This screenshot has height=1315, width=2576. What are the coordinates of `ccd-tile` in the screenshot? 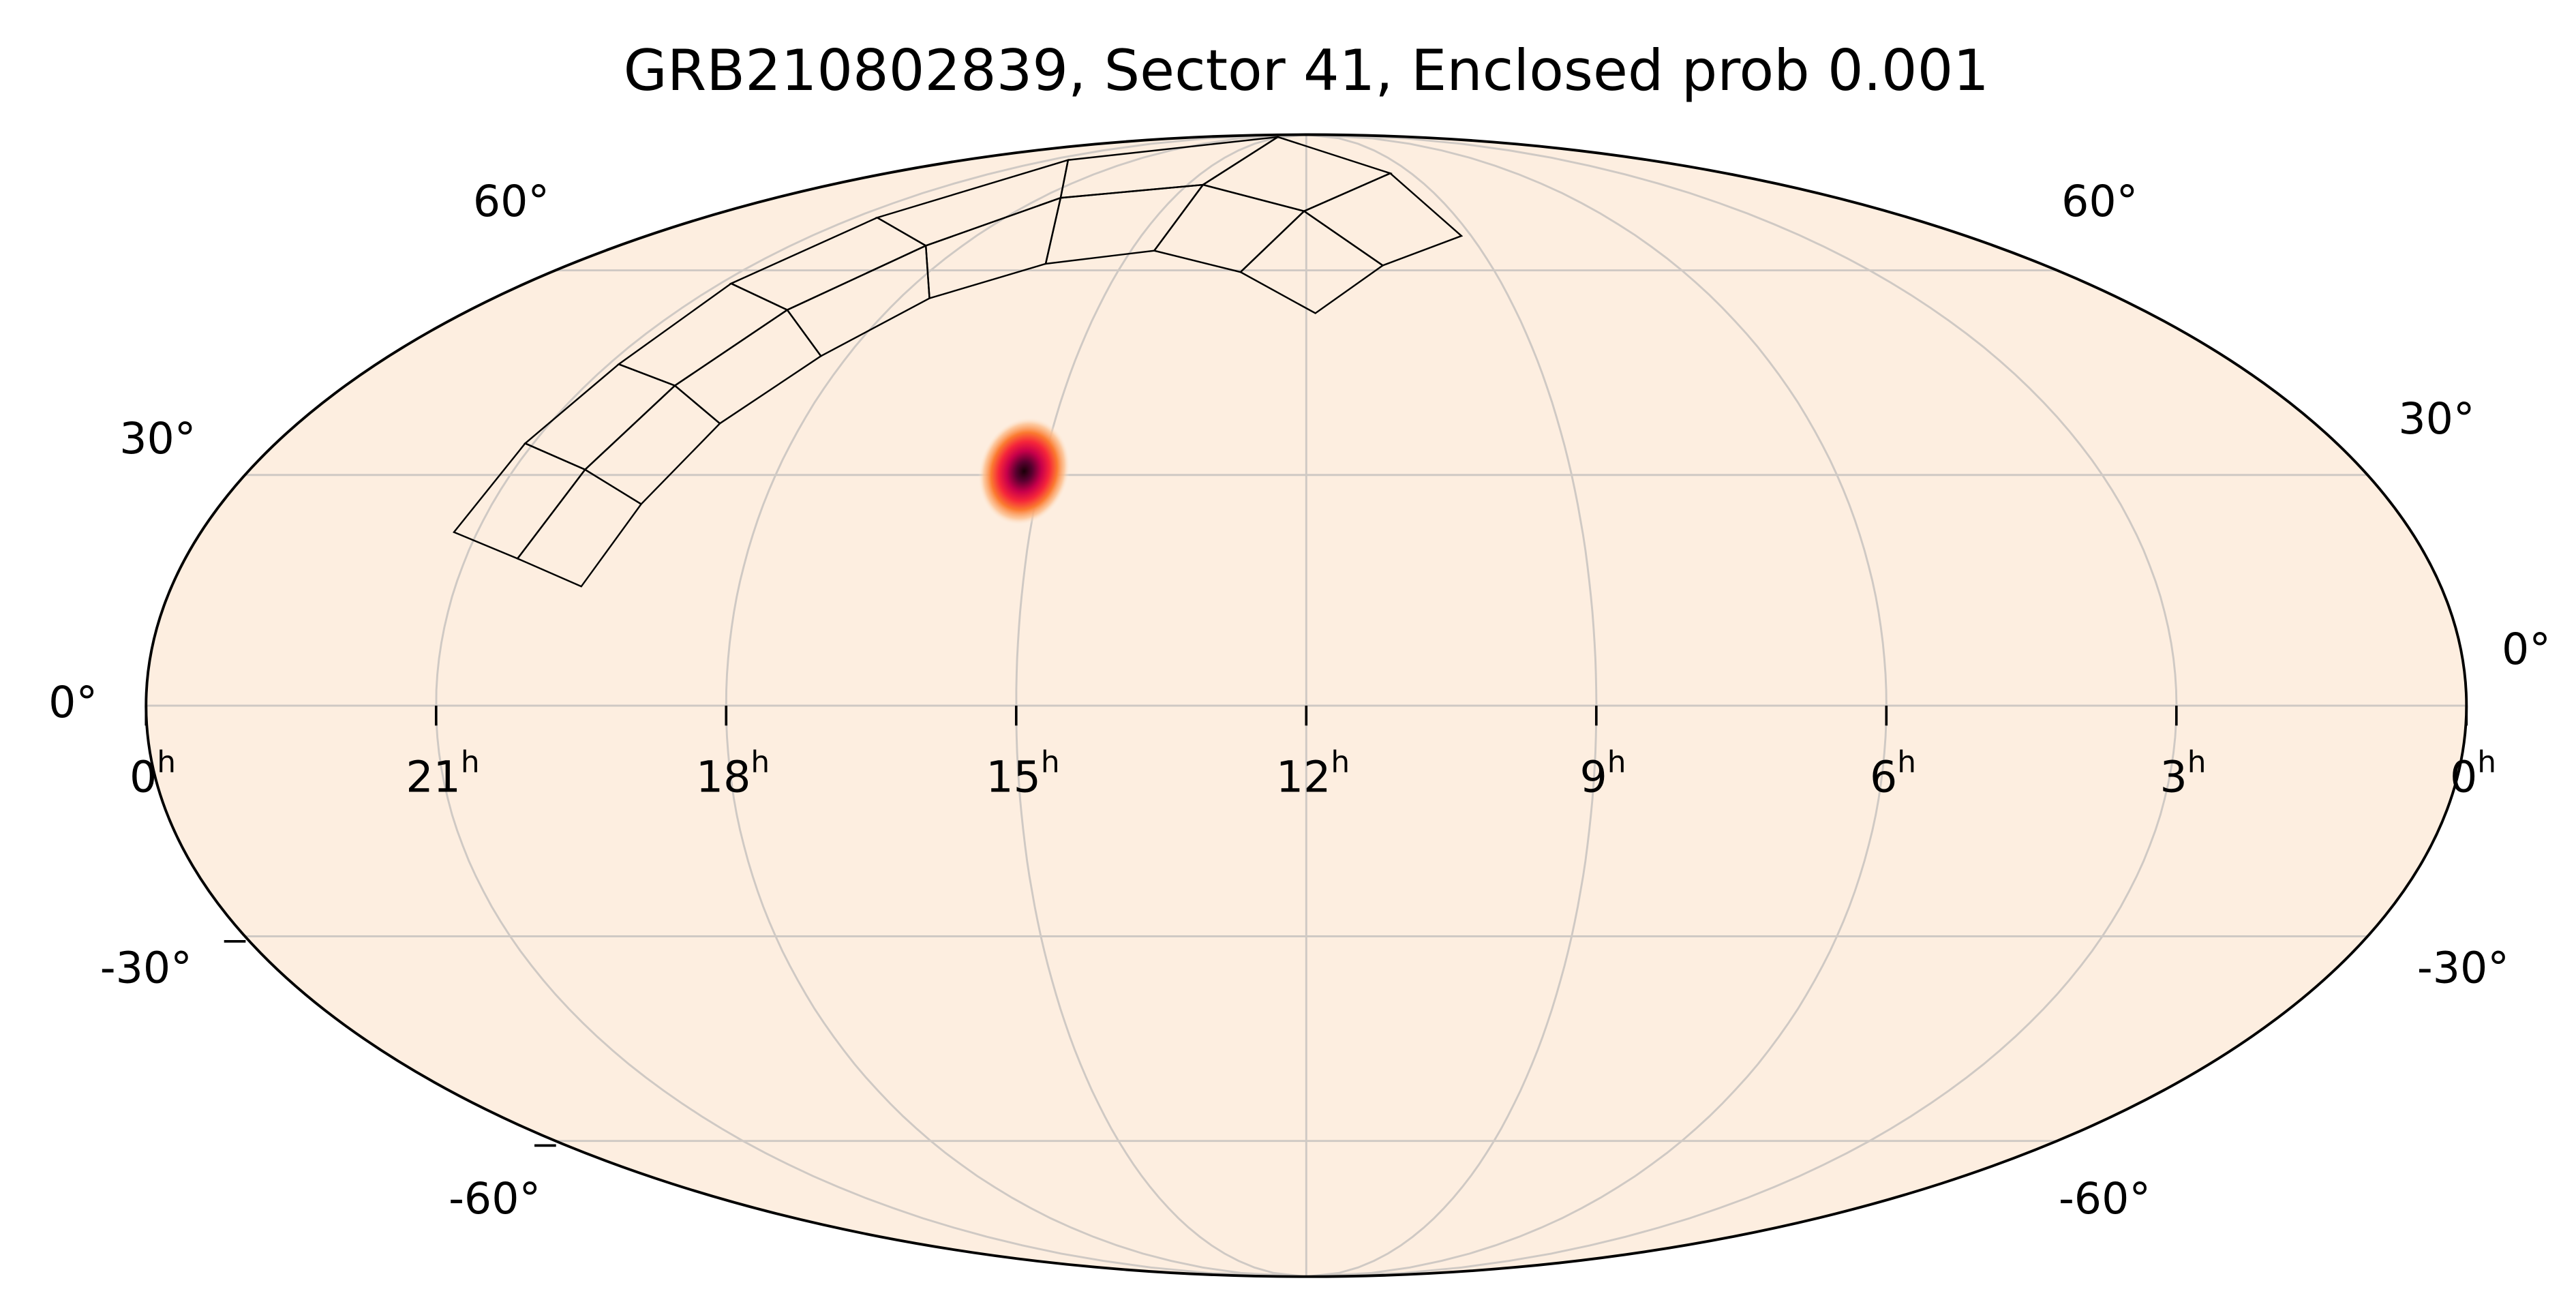 It's located at (1311, 262).